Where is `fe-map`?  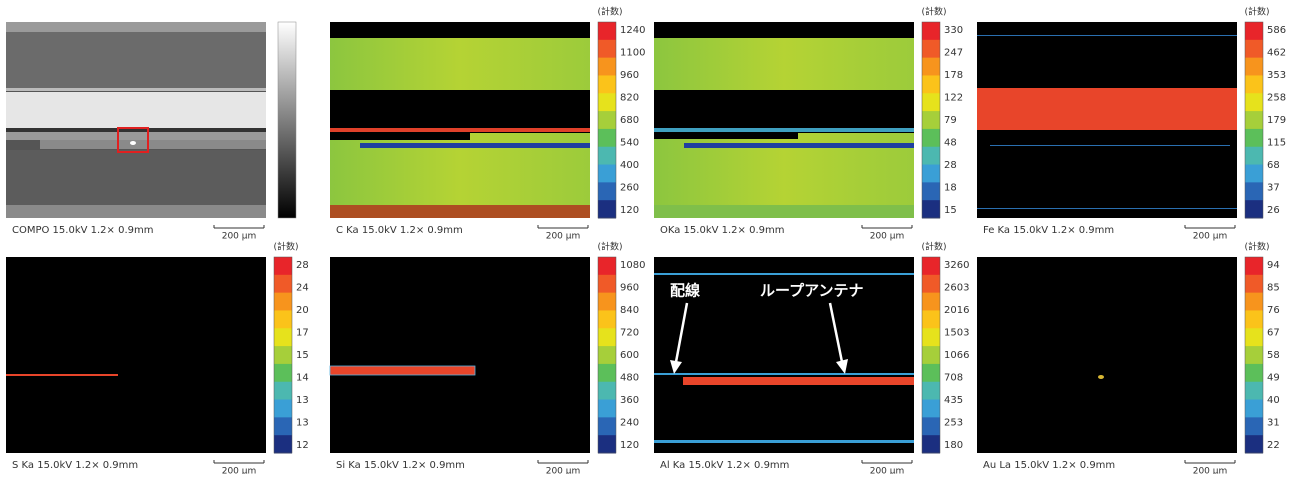 fe-map is located at coordinates (1107, 120).